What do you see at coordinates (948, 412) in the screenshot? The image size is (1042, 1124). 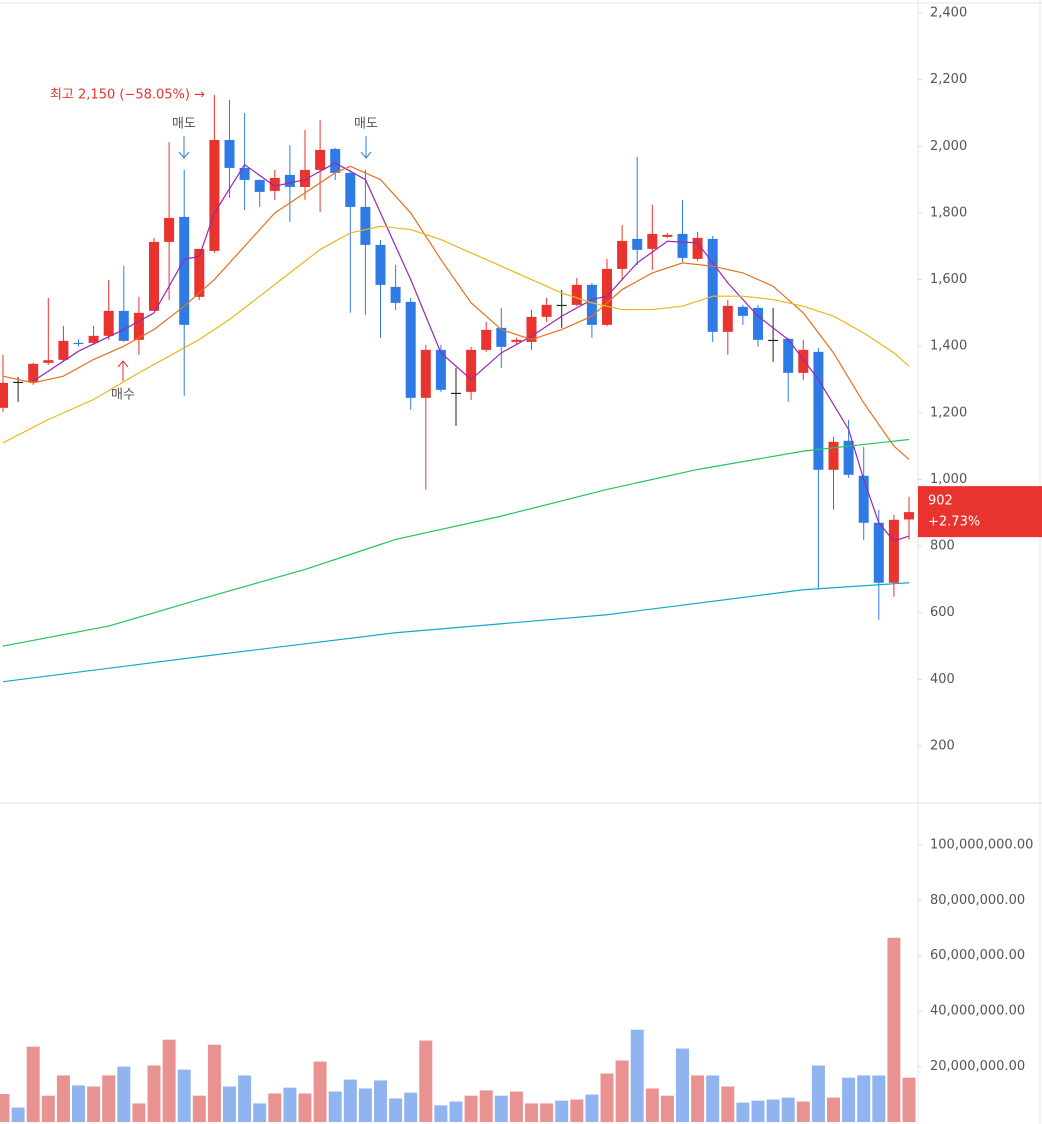 I see `y-tick-label: 1,200` at bounding box center [948, 412].